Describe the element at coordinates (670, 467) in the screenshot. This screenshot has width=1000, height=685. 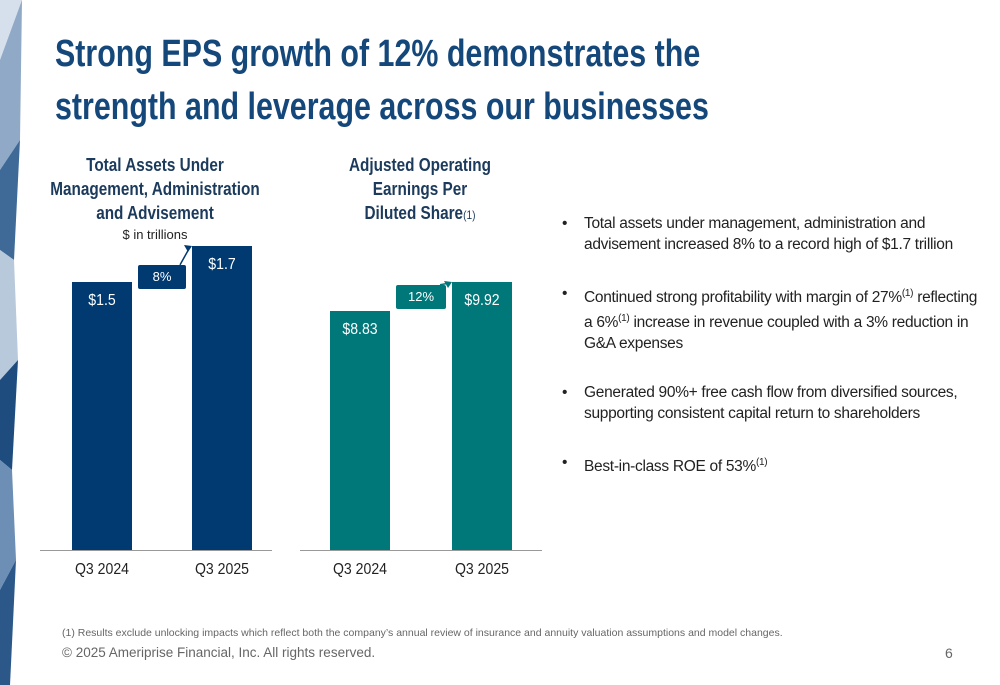
I see `bullet-text: Best-in-class ROE of 53%` at that location.